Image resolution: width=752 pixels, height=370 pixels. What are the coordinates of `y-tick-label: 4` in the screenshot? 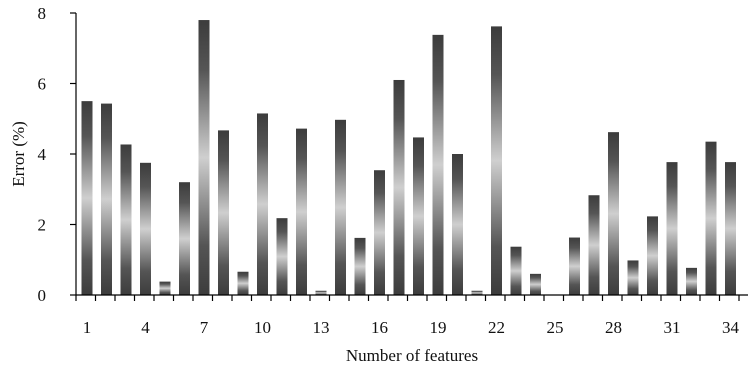 It's located at (42, 154).